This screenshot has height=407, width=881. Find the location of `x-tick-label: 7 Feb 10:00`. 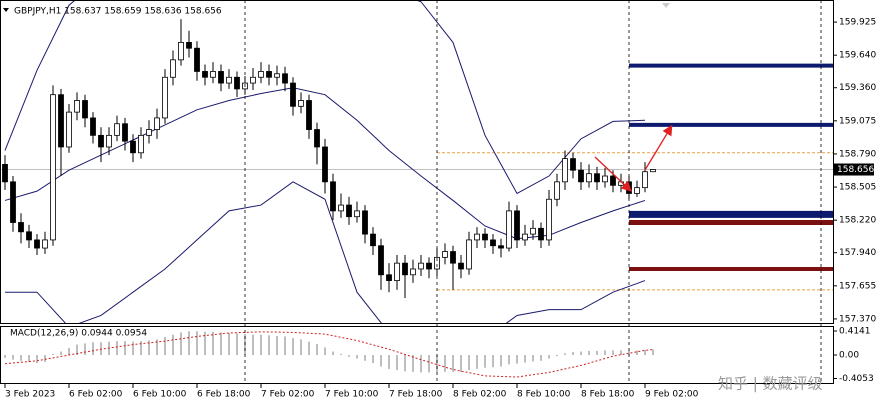

x-tick-label: 7 Feb 10:00 is located at coordinates (352, 395).